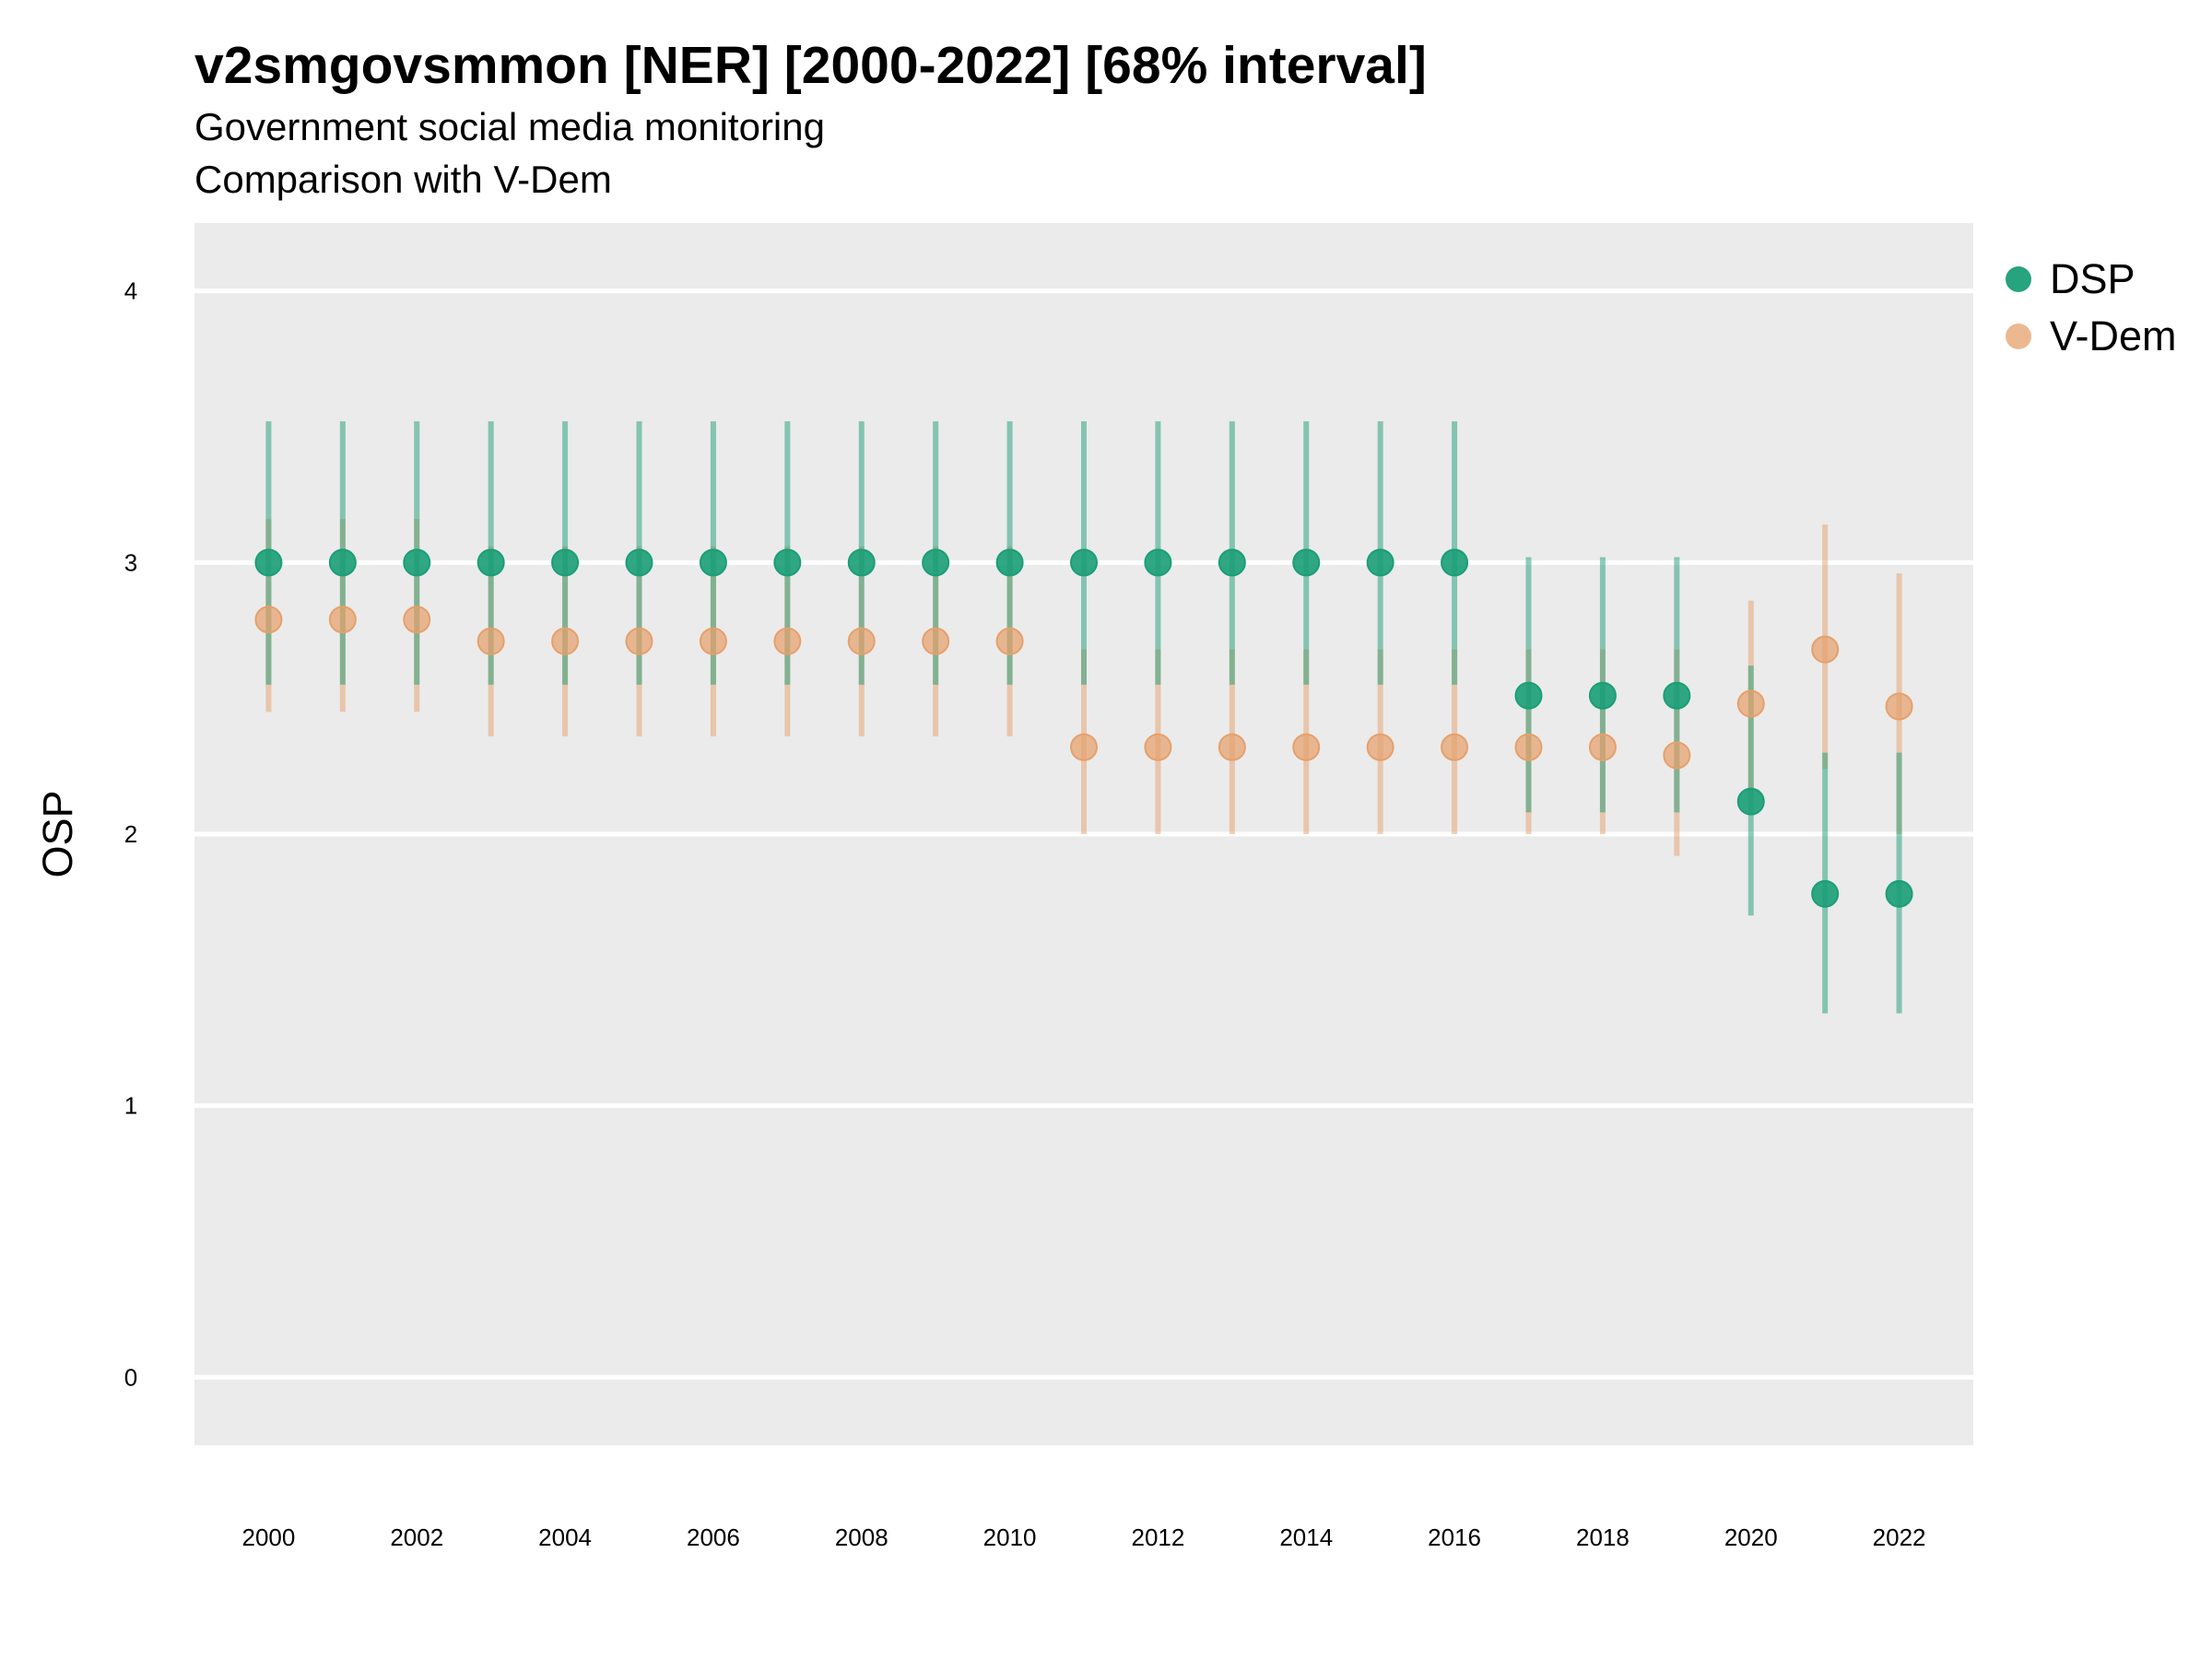 The image size is (2212, 1659). What do you see at coordinates (713, 1537) in the screenshot?
I see `x-tick-label: 2006` at bounding box center [713, 1537].